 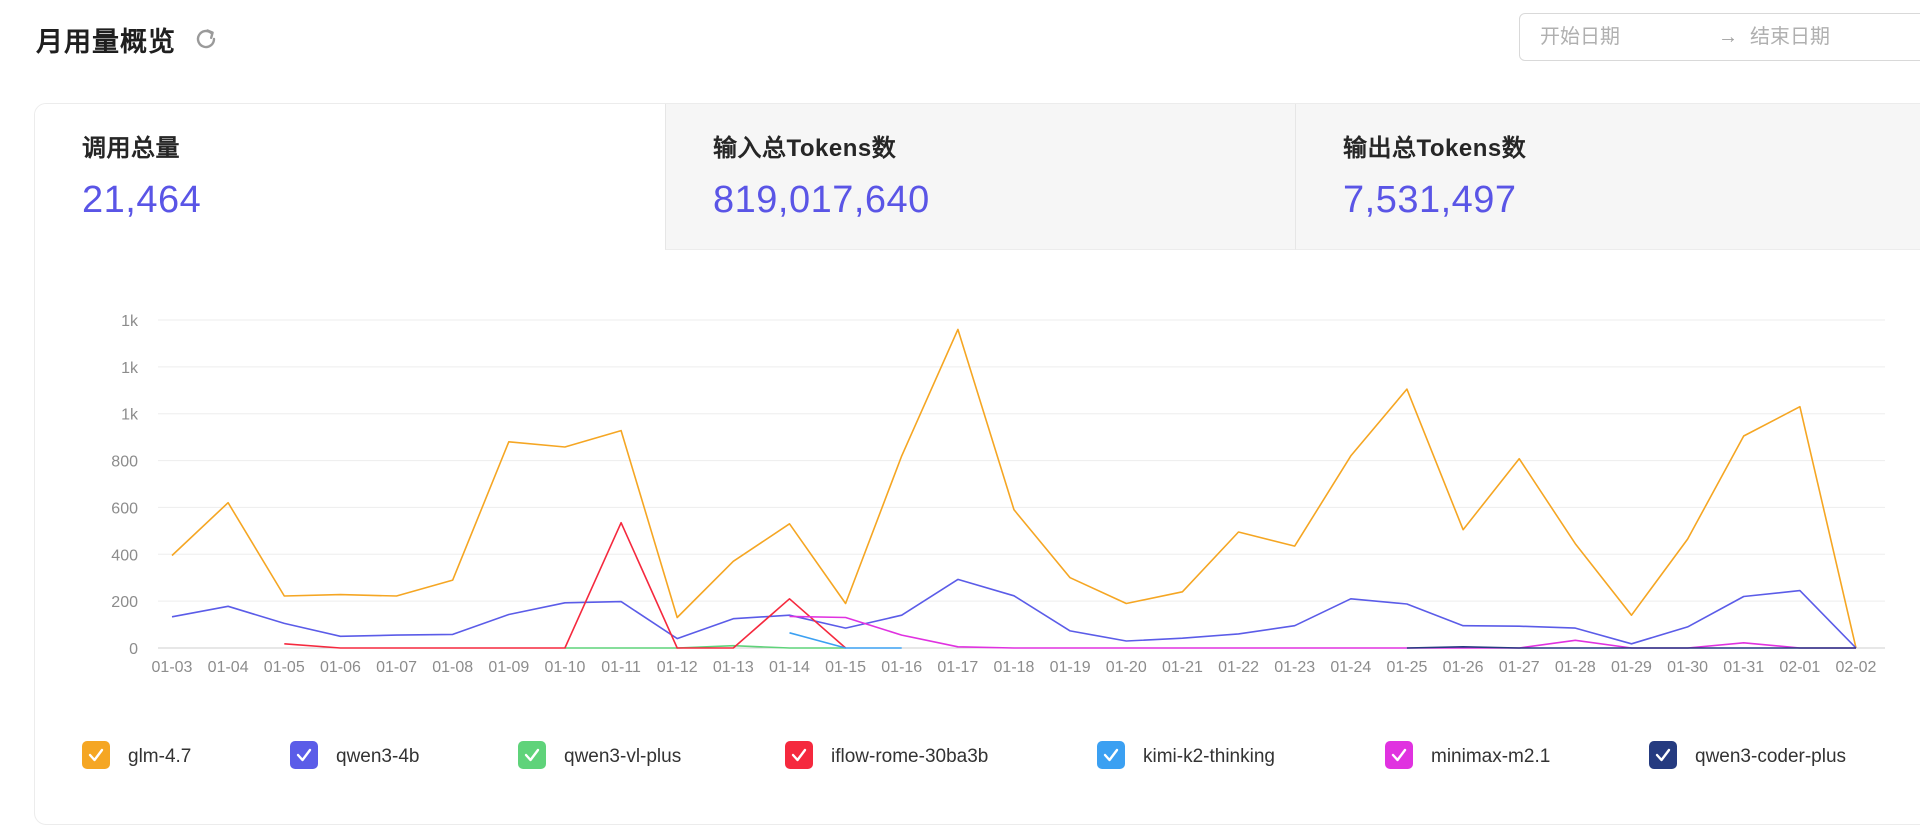 What do you see at coordinates (1014, 613) in the screenshot?
I see `series-line-qwen3-4b` at bounding box center [1014, 613].